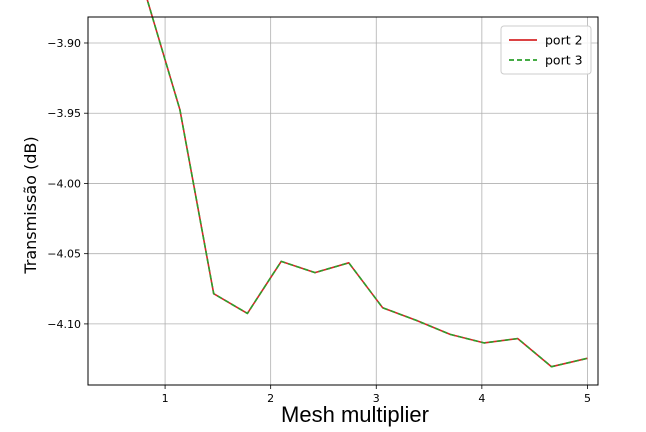 The width and height of the screenshot is (646, 432). What do you see at coordinates (564, 60) in the screenshot?
I see `legend-label: port 3` at bounding box center [564, 60].